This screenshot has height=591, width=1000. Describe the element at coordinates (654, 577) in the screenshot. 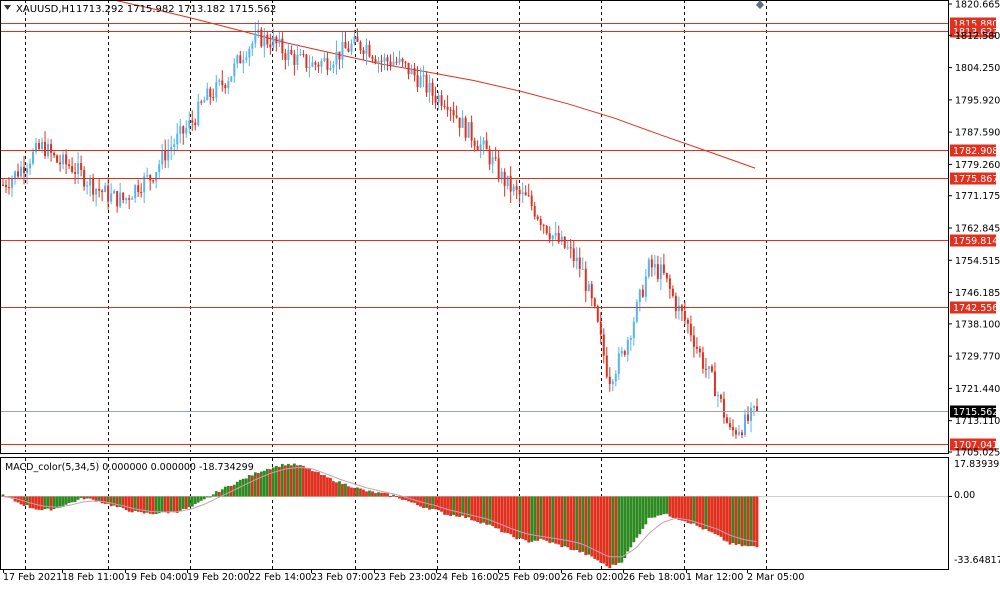

I see `x-tick-label: 26 Feb 18:00` at that location.